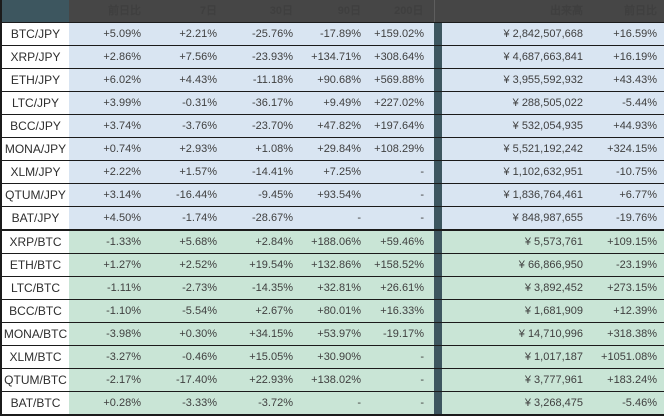  What do you see at coordinates (516, 195) in the screenshot?
I see `volume-value: ¥ 1,836,764,461` at bounding box center [516, 195].